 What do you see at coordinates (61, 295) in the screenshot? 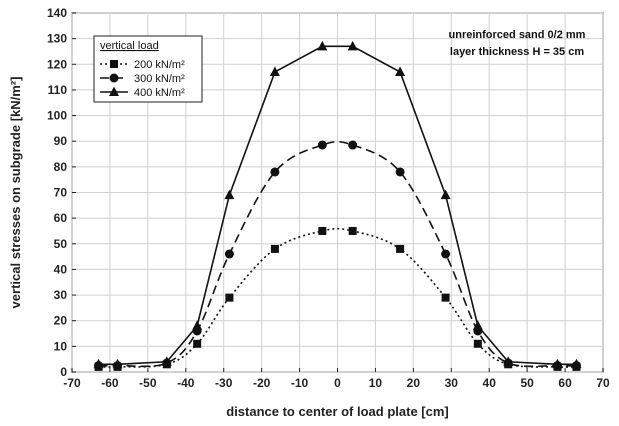
I see `y-tick-label: 30` at bounding box center [61, 295].